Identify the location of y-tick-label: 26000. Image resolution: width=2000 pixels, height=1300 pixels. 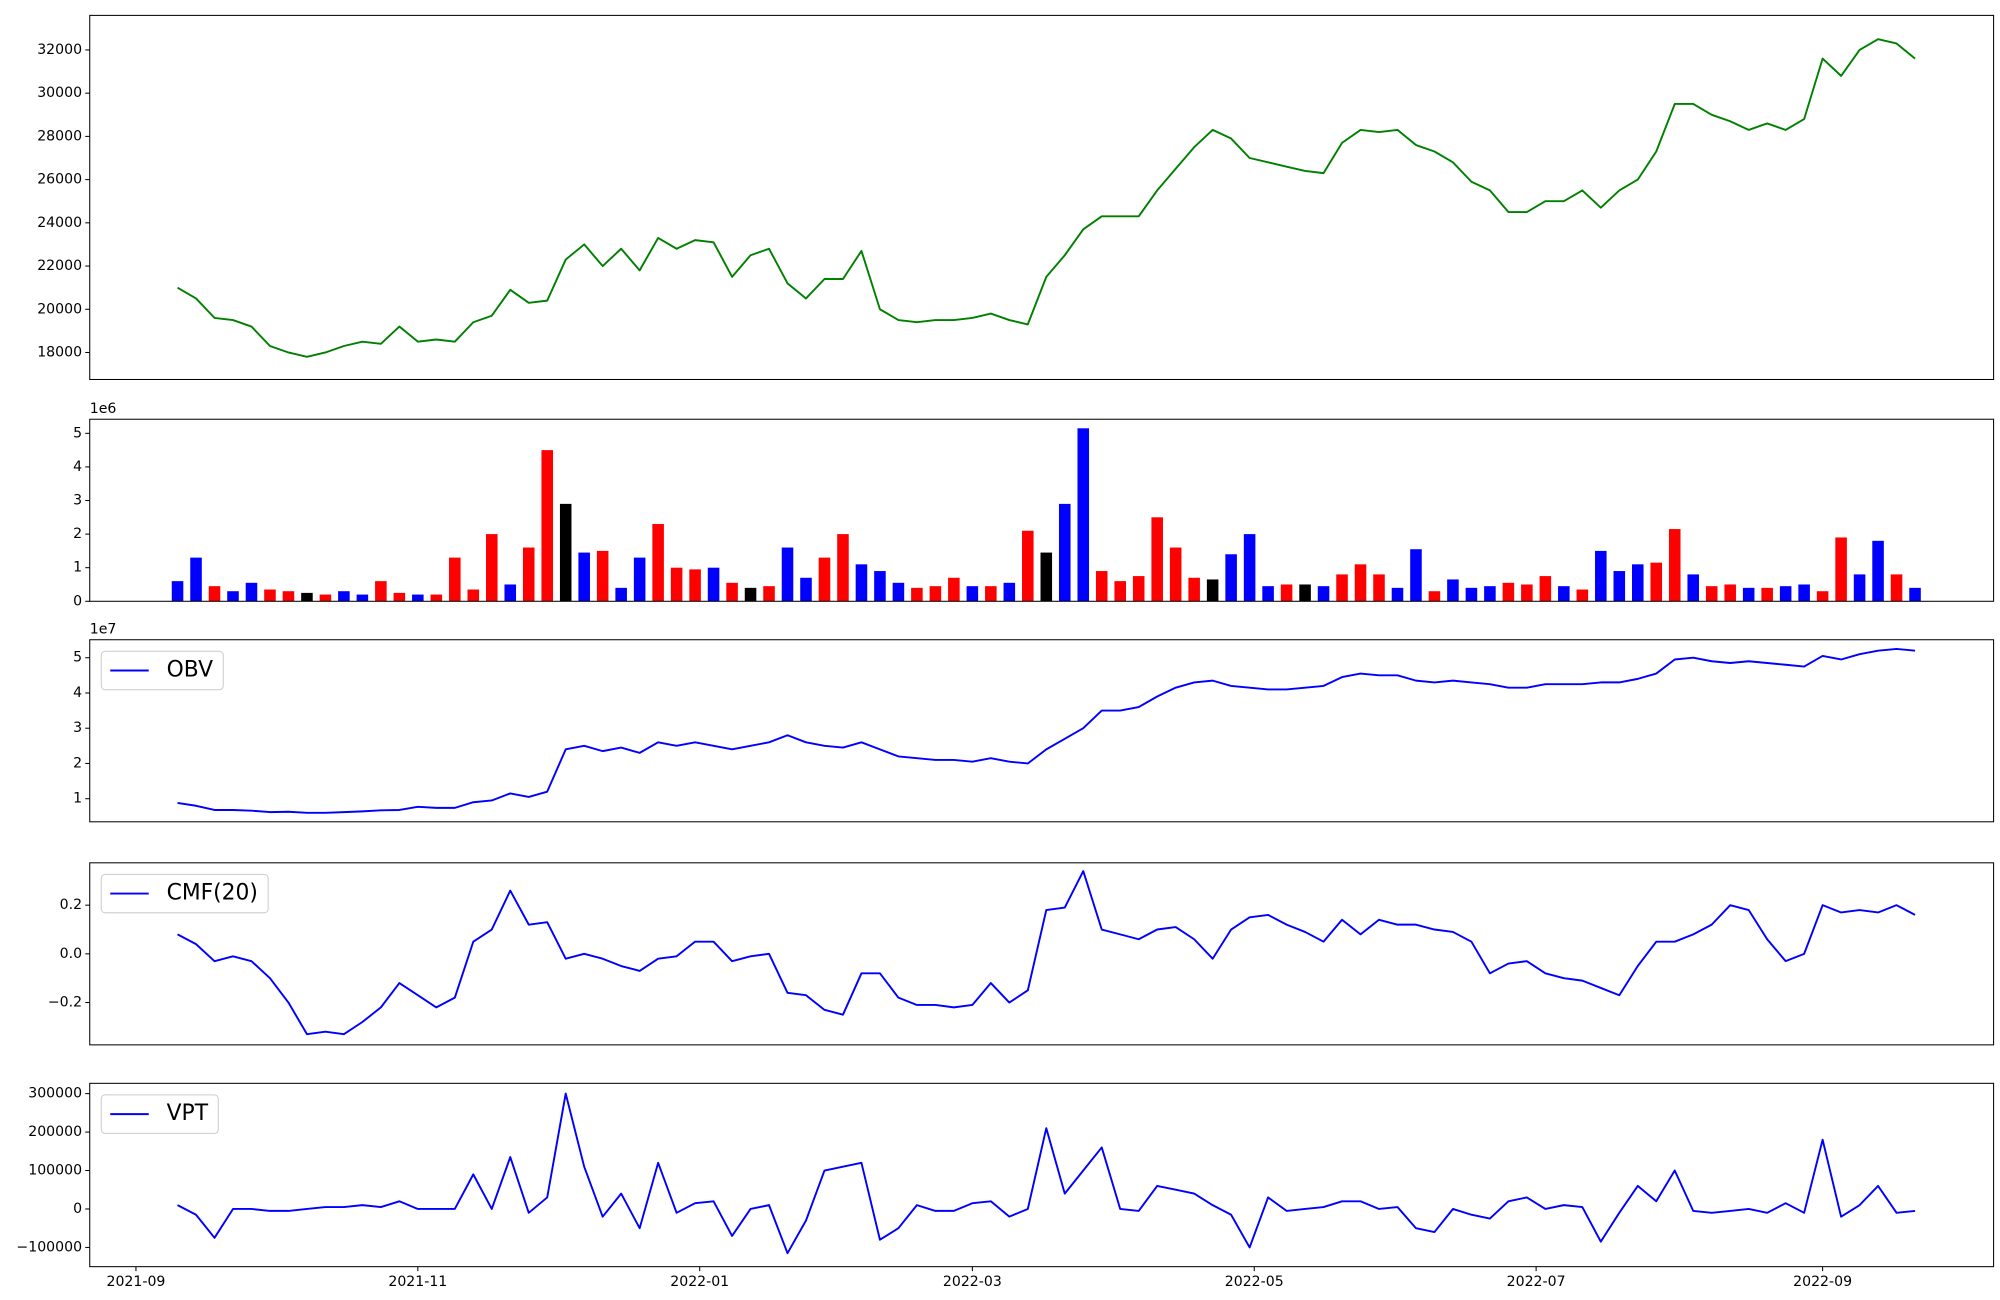
(59, 180).